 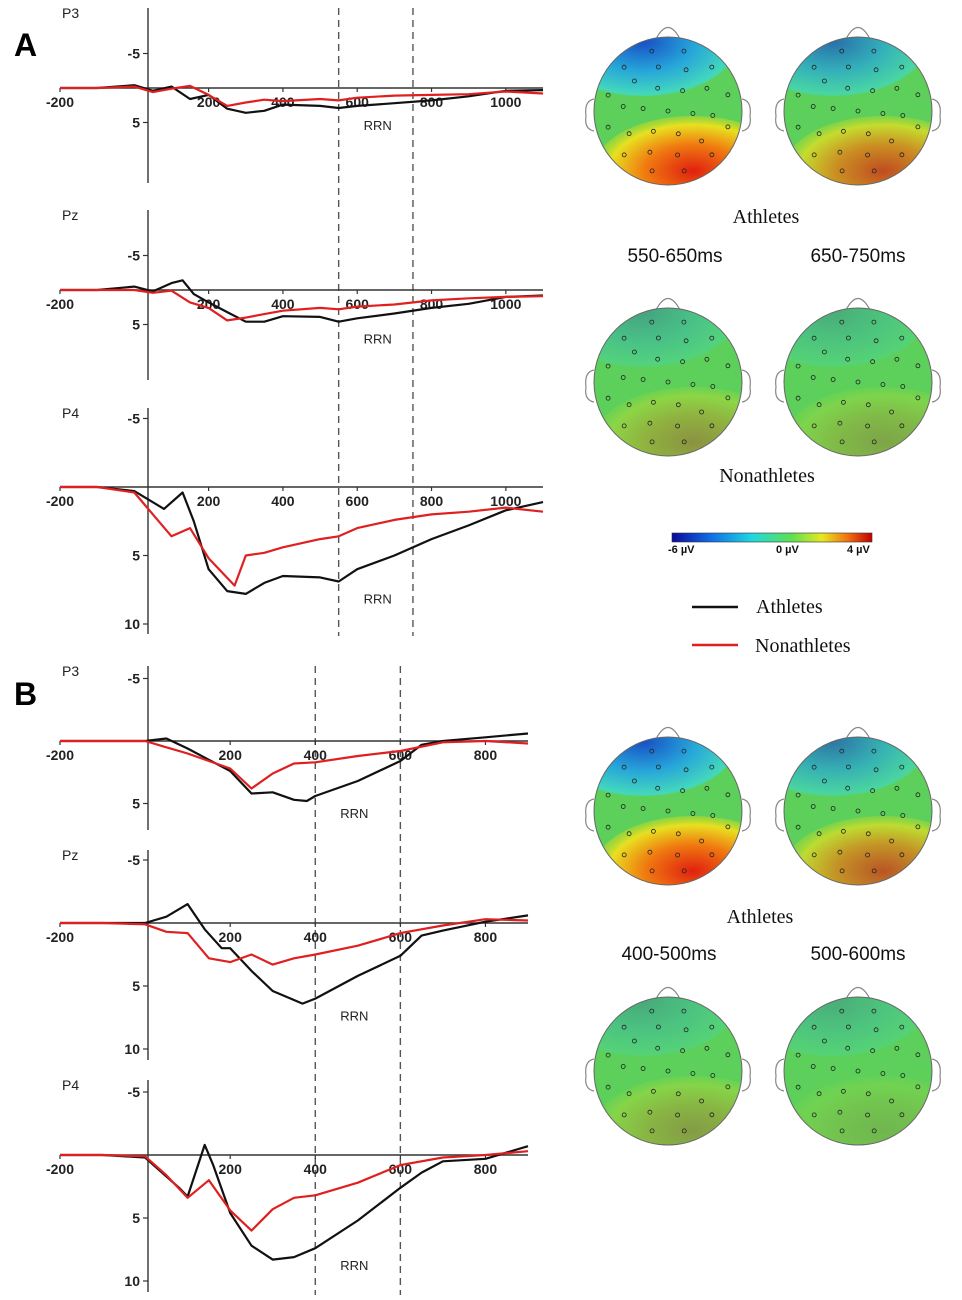 What do you see at coordinates (590, 815) in the screenshot?
I see `left-ear-icon` at bounding box center [590, 815].